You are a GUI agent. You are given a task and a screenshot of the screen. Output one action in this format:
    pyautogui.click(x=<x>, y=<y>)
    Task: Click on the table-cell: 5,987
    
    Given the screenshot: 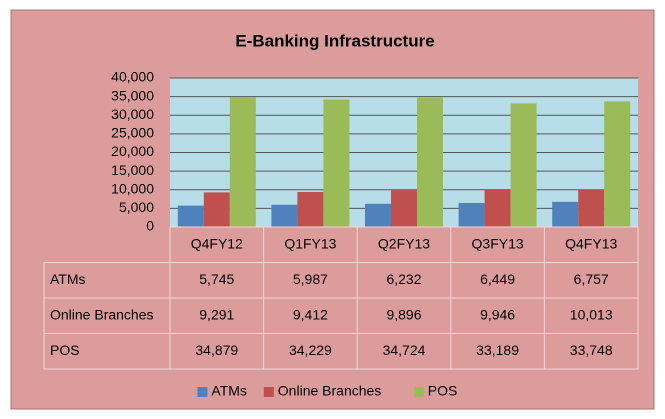 What is the action you would take?
    pyautogui.click(x=310, y=279)
    